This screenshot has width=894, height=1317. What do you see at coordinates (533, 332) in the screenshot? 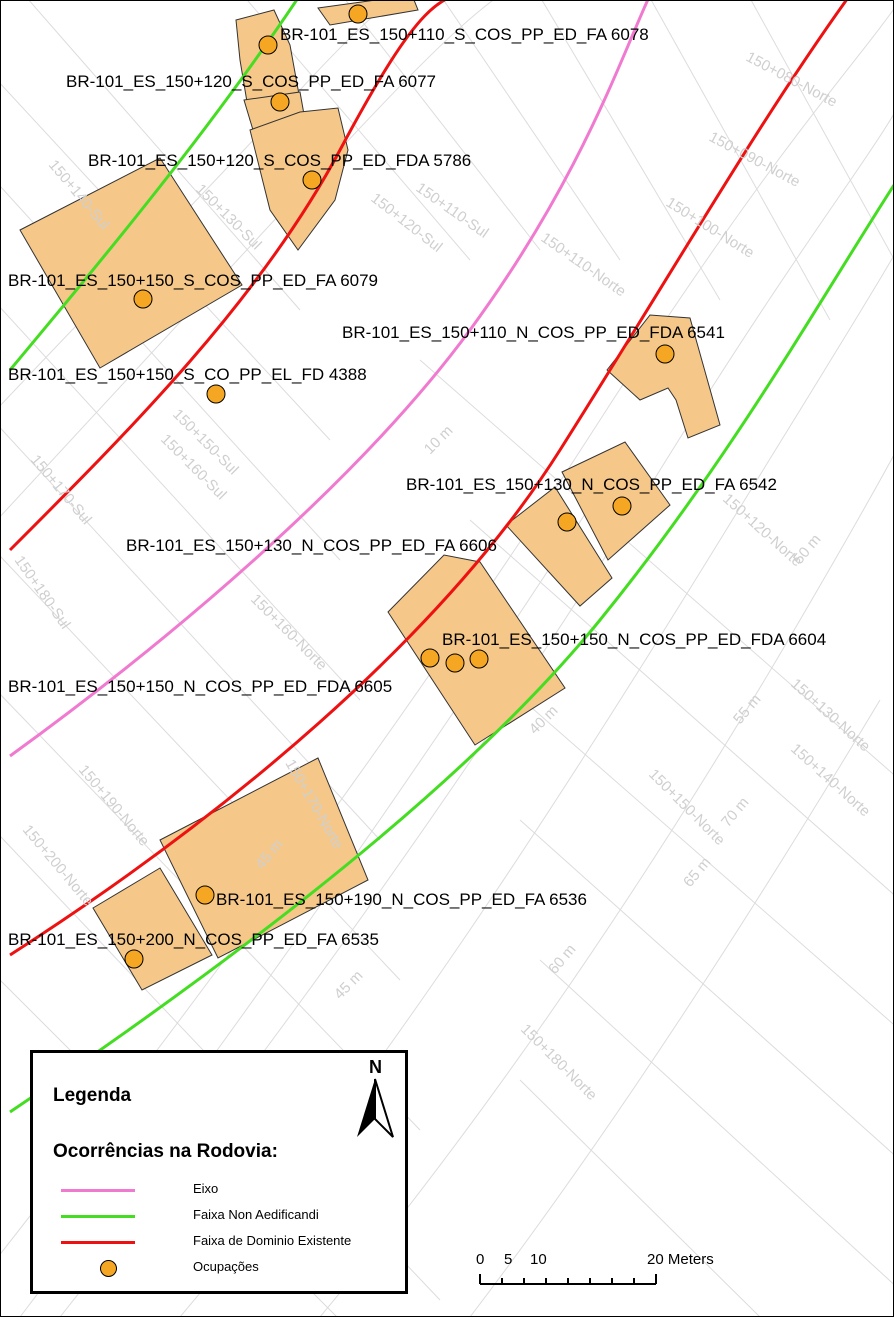
I see `occupation-label: BR-101_ES_150+110_N_COS_PP_ED_FDA 6541` at bounding box center [533, 332].